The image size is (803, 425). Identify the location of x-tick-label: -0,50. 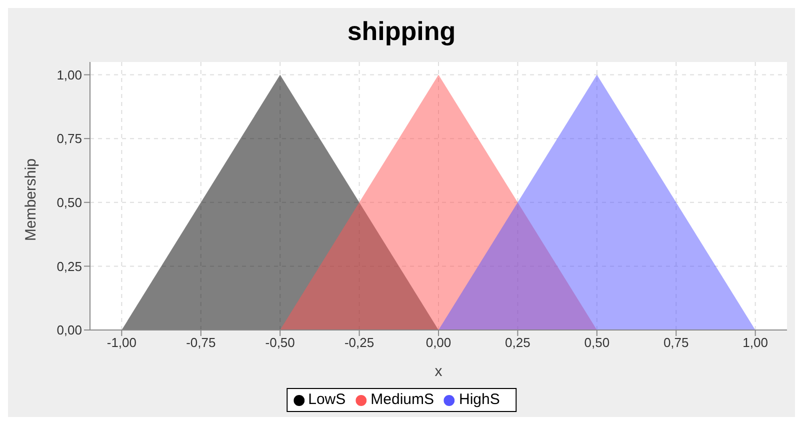
(280, 342).